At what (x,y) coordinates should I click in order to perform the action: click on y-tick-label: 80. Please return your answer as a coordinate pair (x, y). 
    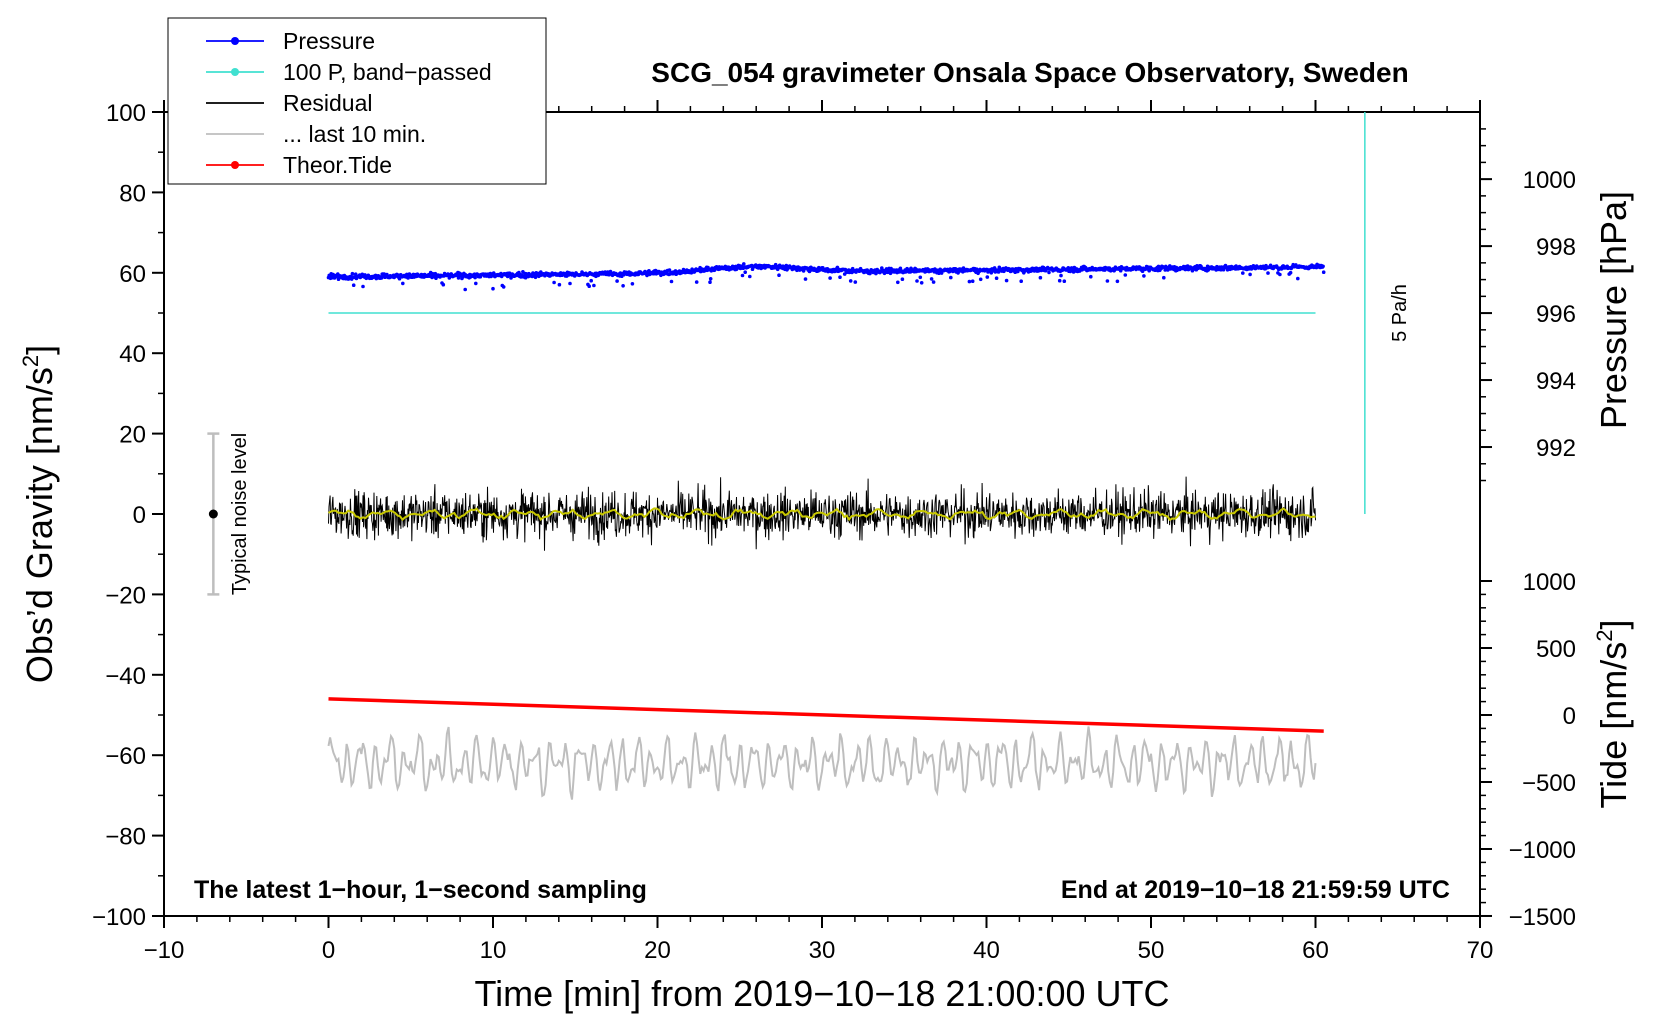
    Looking at the image, I should click on (132, 193).